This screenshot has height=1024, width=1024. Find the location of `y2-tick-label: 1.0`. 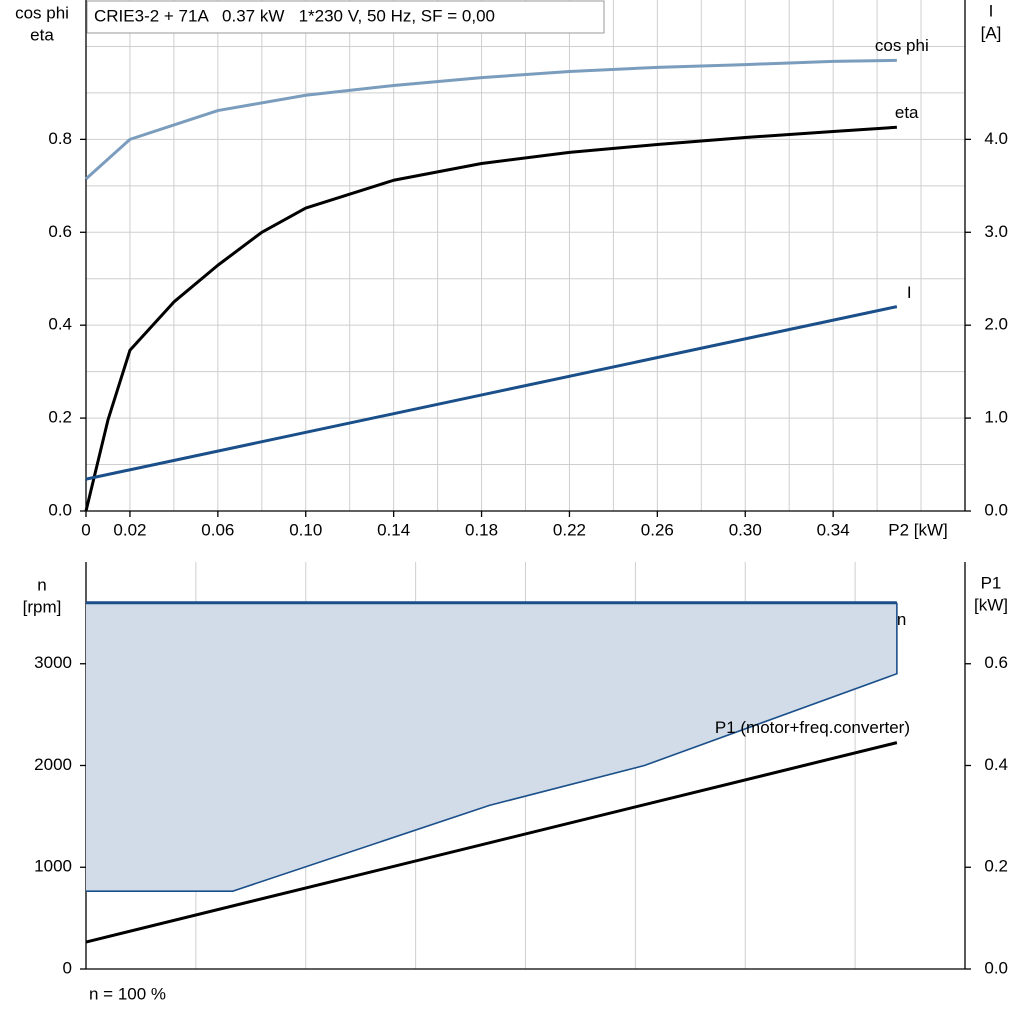

y2-tick-label: 1.0 is located at coordinates (996, 417).